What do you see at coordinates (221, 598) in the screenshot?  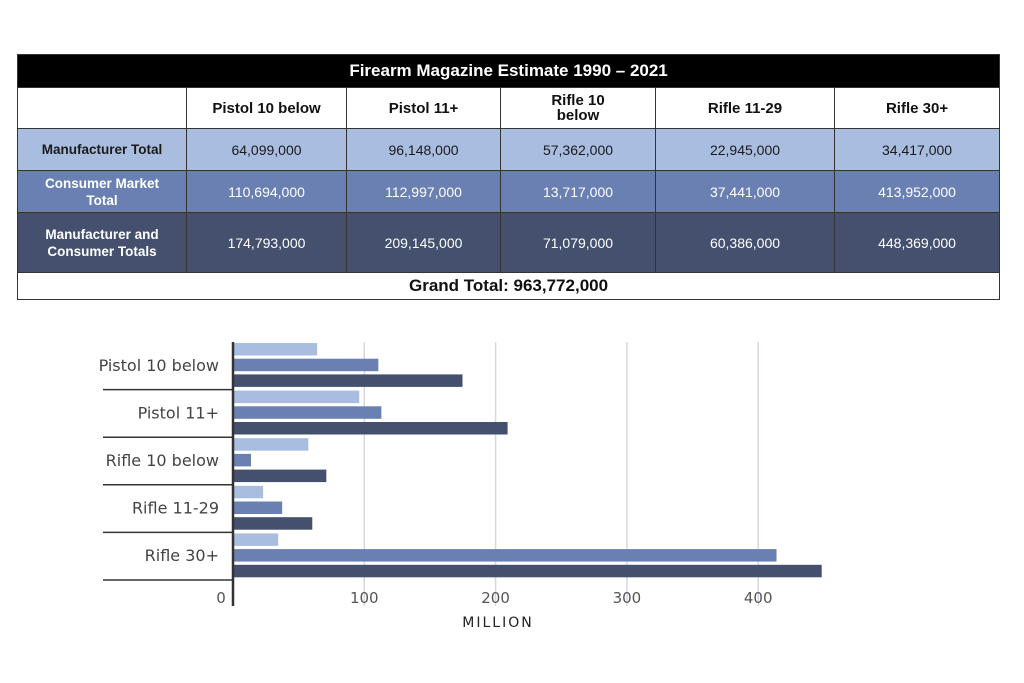 I see `x-tick-label: 0` at bounding box center [221, 598].